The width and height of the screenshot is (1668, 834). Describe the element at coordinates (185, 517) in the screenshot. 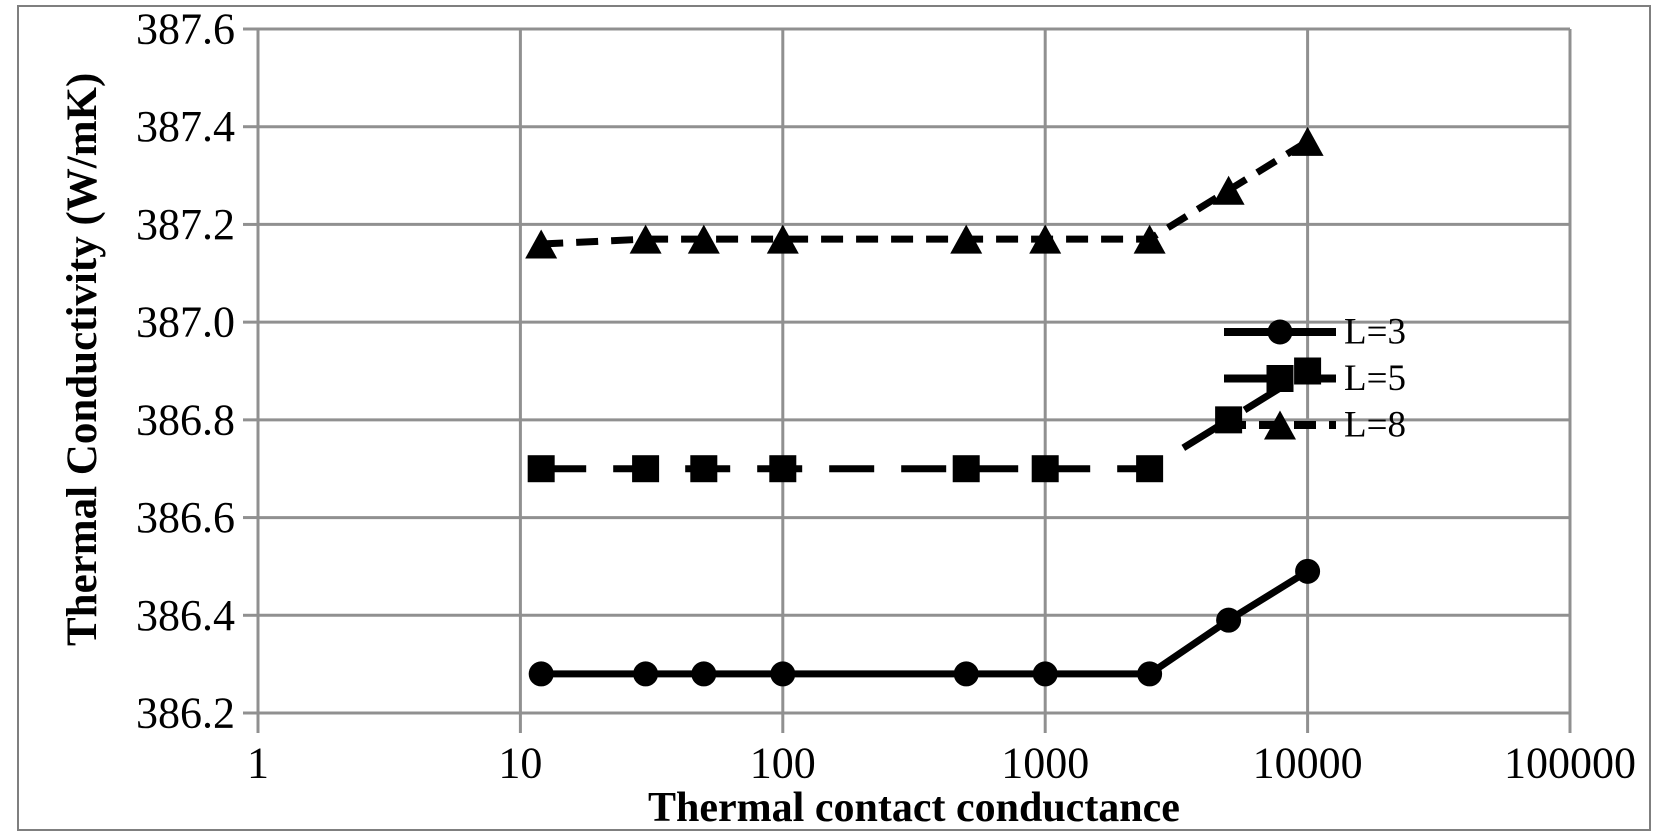

I see `y-tick-label: 386.6` at that location.